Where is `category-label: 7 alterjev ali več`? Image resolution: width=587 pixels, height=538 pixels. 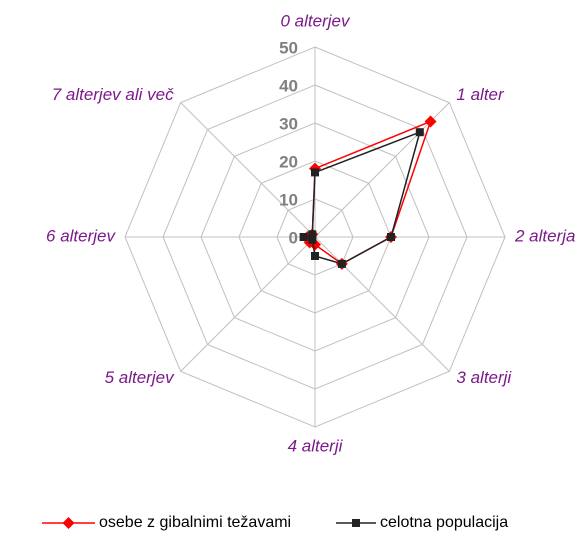
category-label: 7 alterjev ali več is located at coordinates (113, 94).